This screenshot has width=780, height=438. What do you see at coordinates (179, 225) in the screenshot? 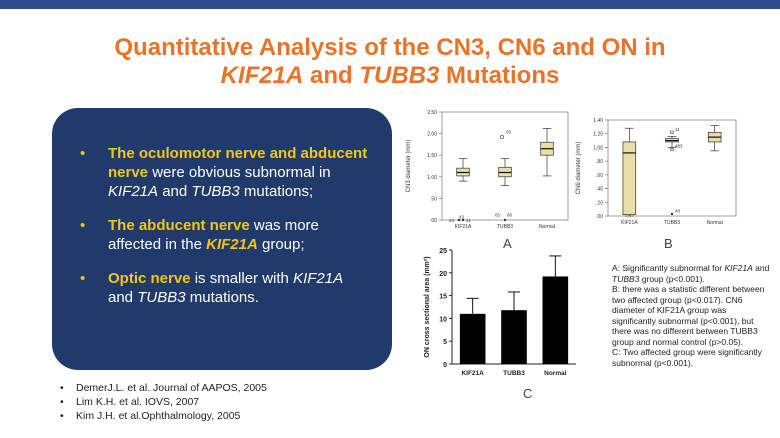
I see `bullet-2-highlight: The abducent nerve` at bounding box center [179, 225].